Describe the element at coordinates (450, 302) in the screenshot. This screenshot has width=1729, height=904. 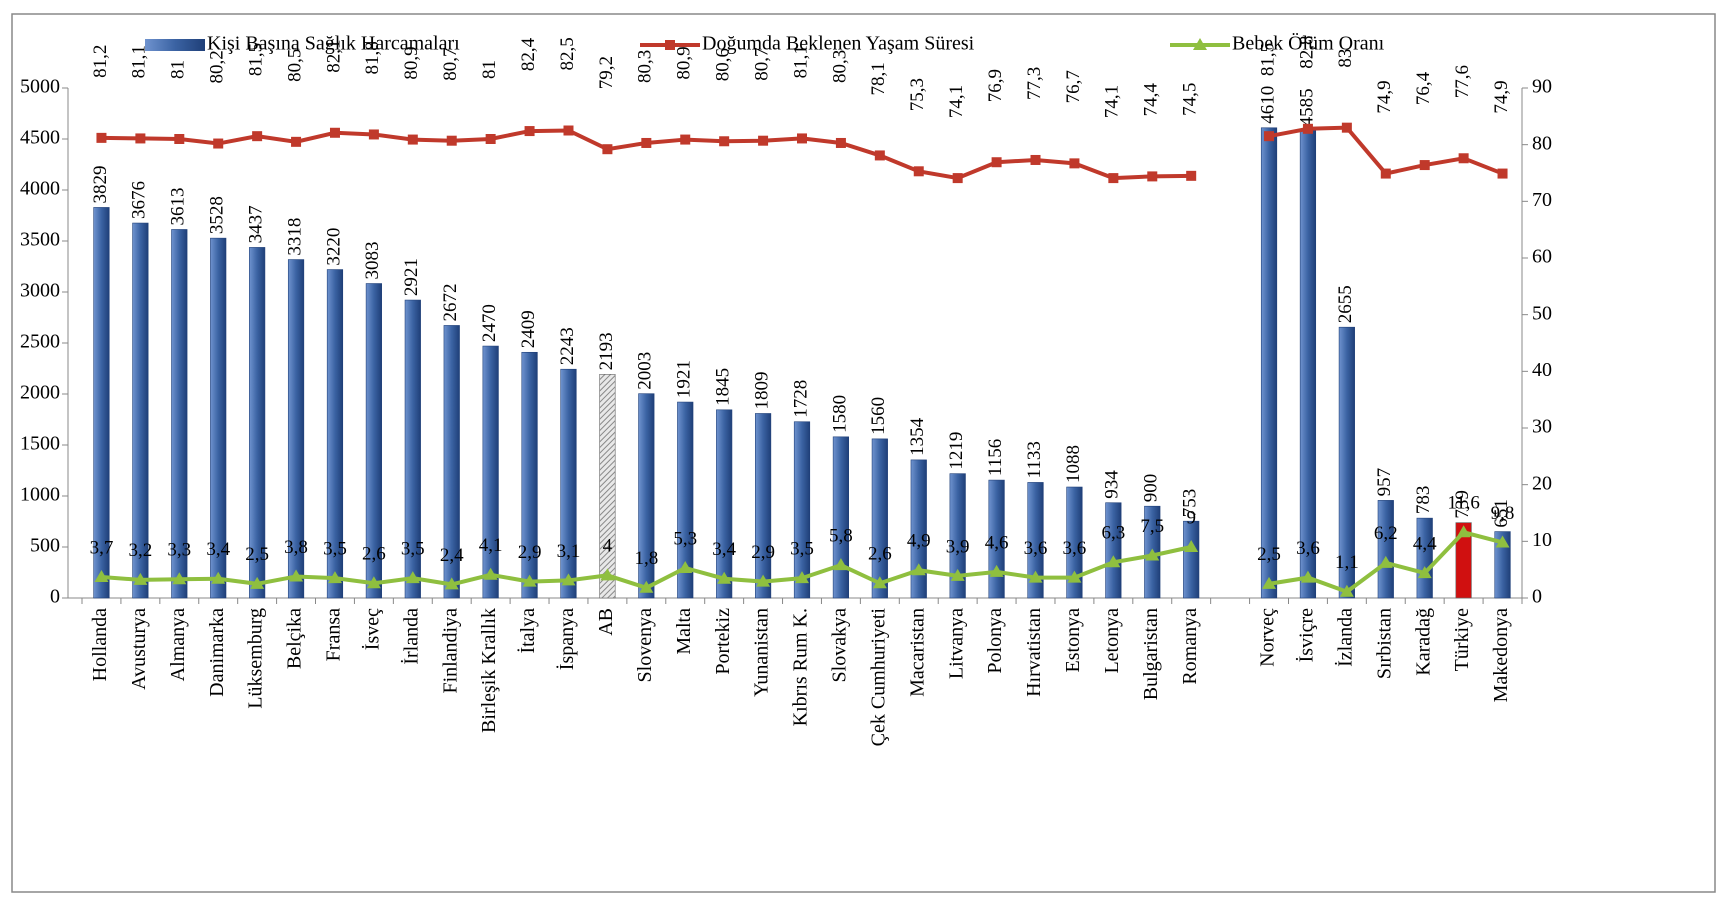
I see `bar-value-label: 2672` at that location.